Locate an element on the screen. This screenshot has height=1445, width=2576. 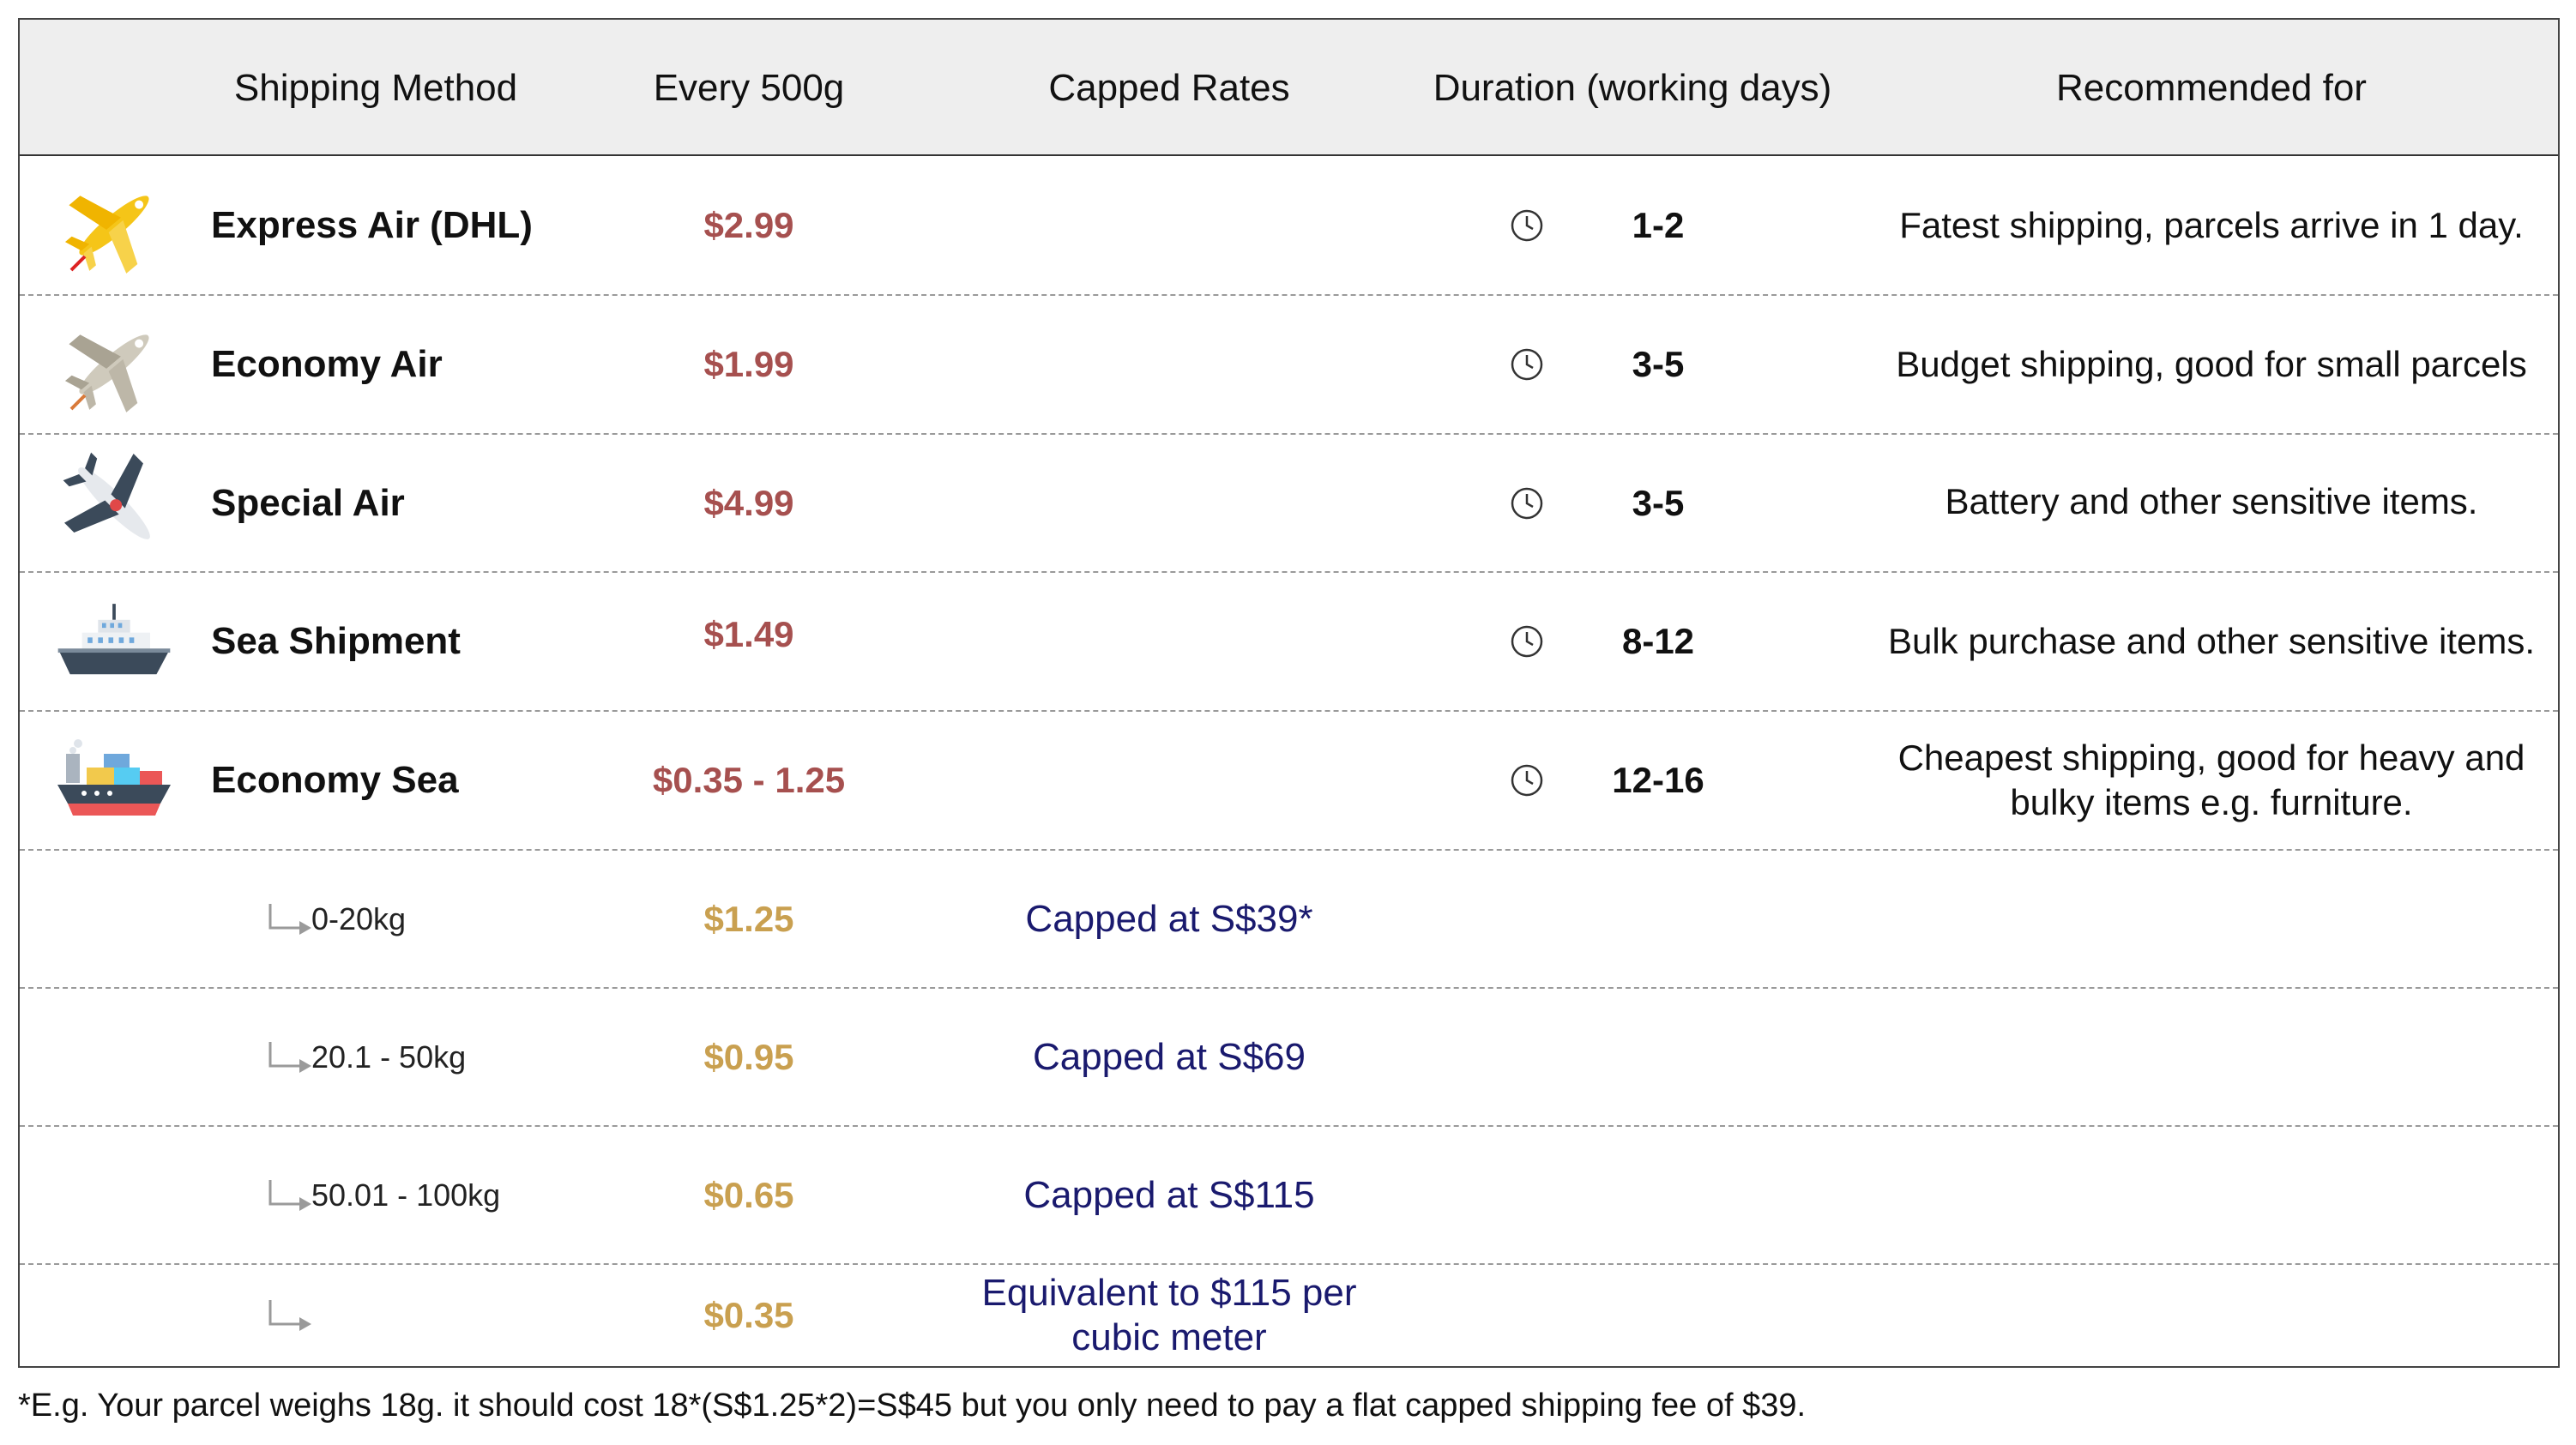
method-name: Economy Air is located at coordinates (327, 364).